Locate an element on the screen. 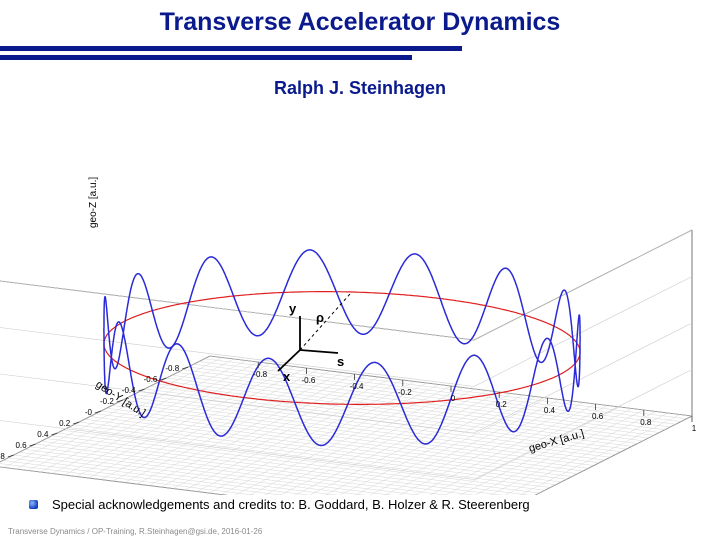 The width and height of the screenshot is (720, 540). x-tick-label: -0.8 is located at coordinates (260, 374).